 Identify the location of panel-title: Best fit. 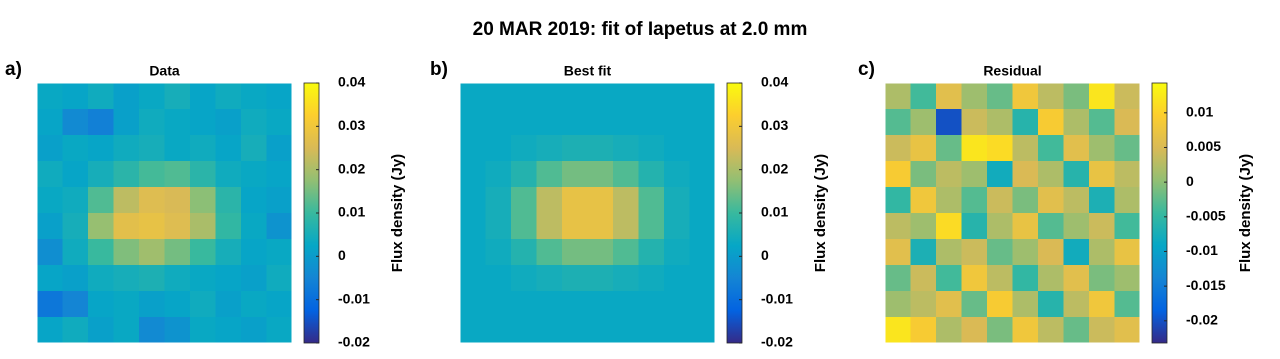
(588, 71).